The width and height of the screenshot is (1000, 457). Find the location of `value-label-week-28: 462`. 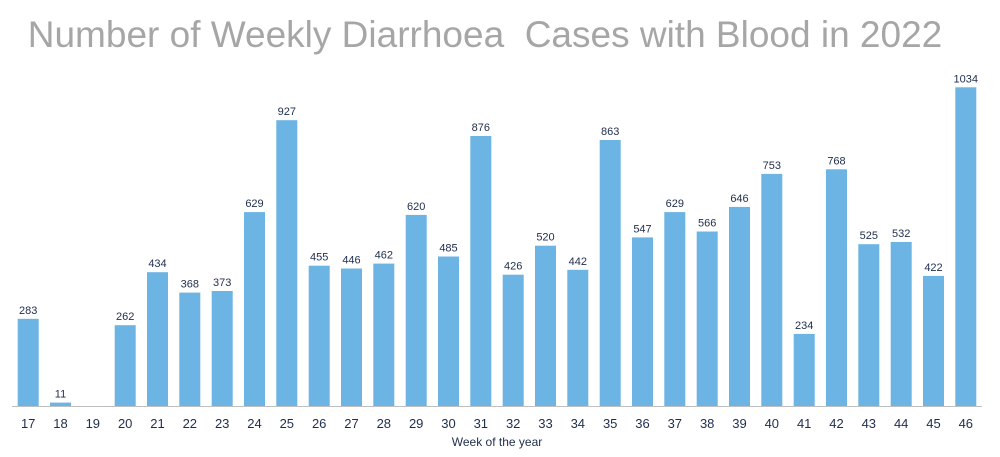

value-label-week-28: 462 is located at coordinates (384, 256).